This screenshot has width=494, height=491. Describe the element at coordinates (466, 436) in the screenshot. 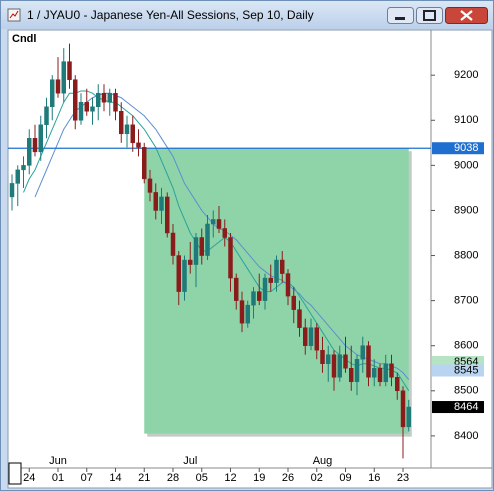

I see `y-tick-label: 8400` at that location.